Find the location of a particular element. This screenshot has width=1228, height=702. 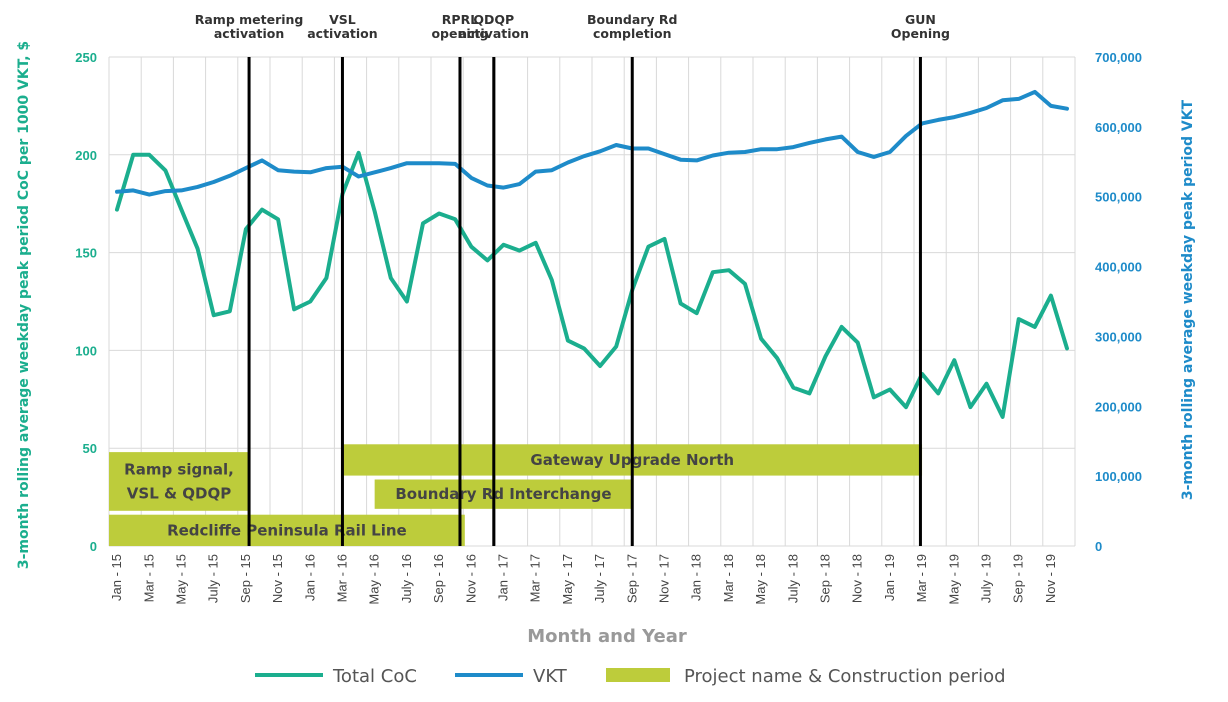

project-label: Redcliffe Peninsula Rail Line is located at coordinates (287, 530).